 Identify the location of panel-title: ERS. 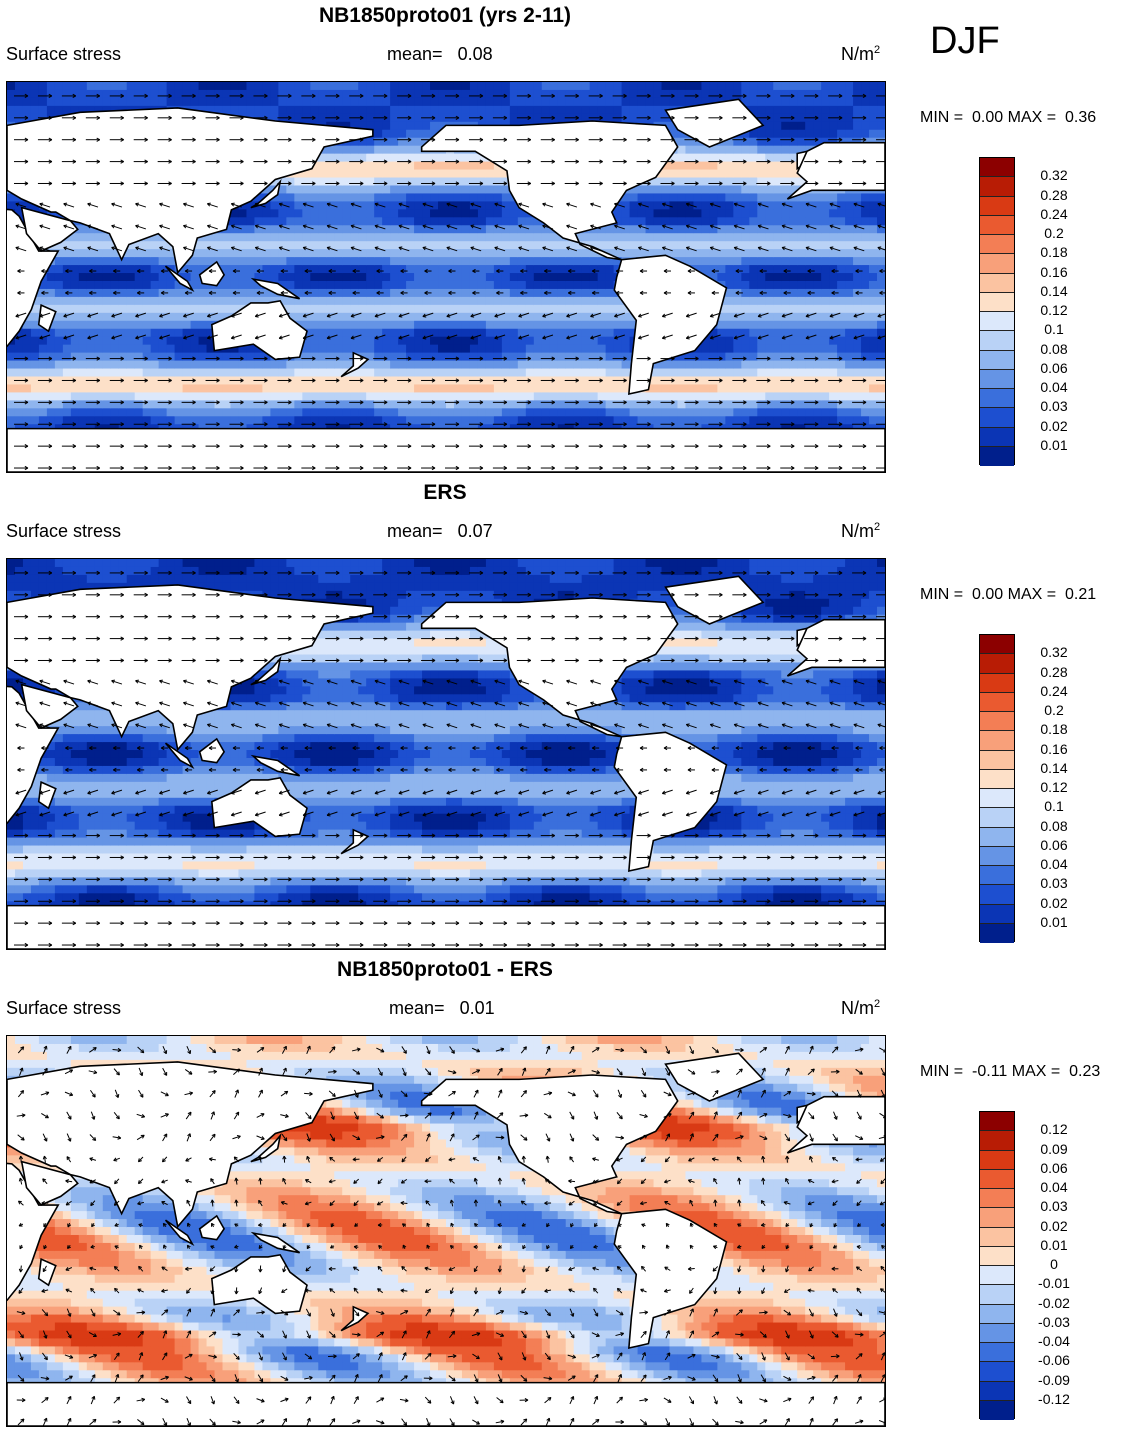
(445, 493).